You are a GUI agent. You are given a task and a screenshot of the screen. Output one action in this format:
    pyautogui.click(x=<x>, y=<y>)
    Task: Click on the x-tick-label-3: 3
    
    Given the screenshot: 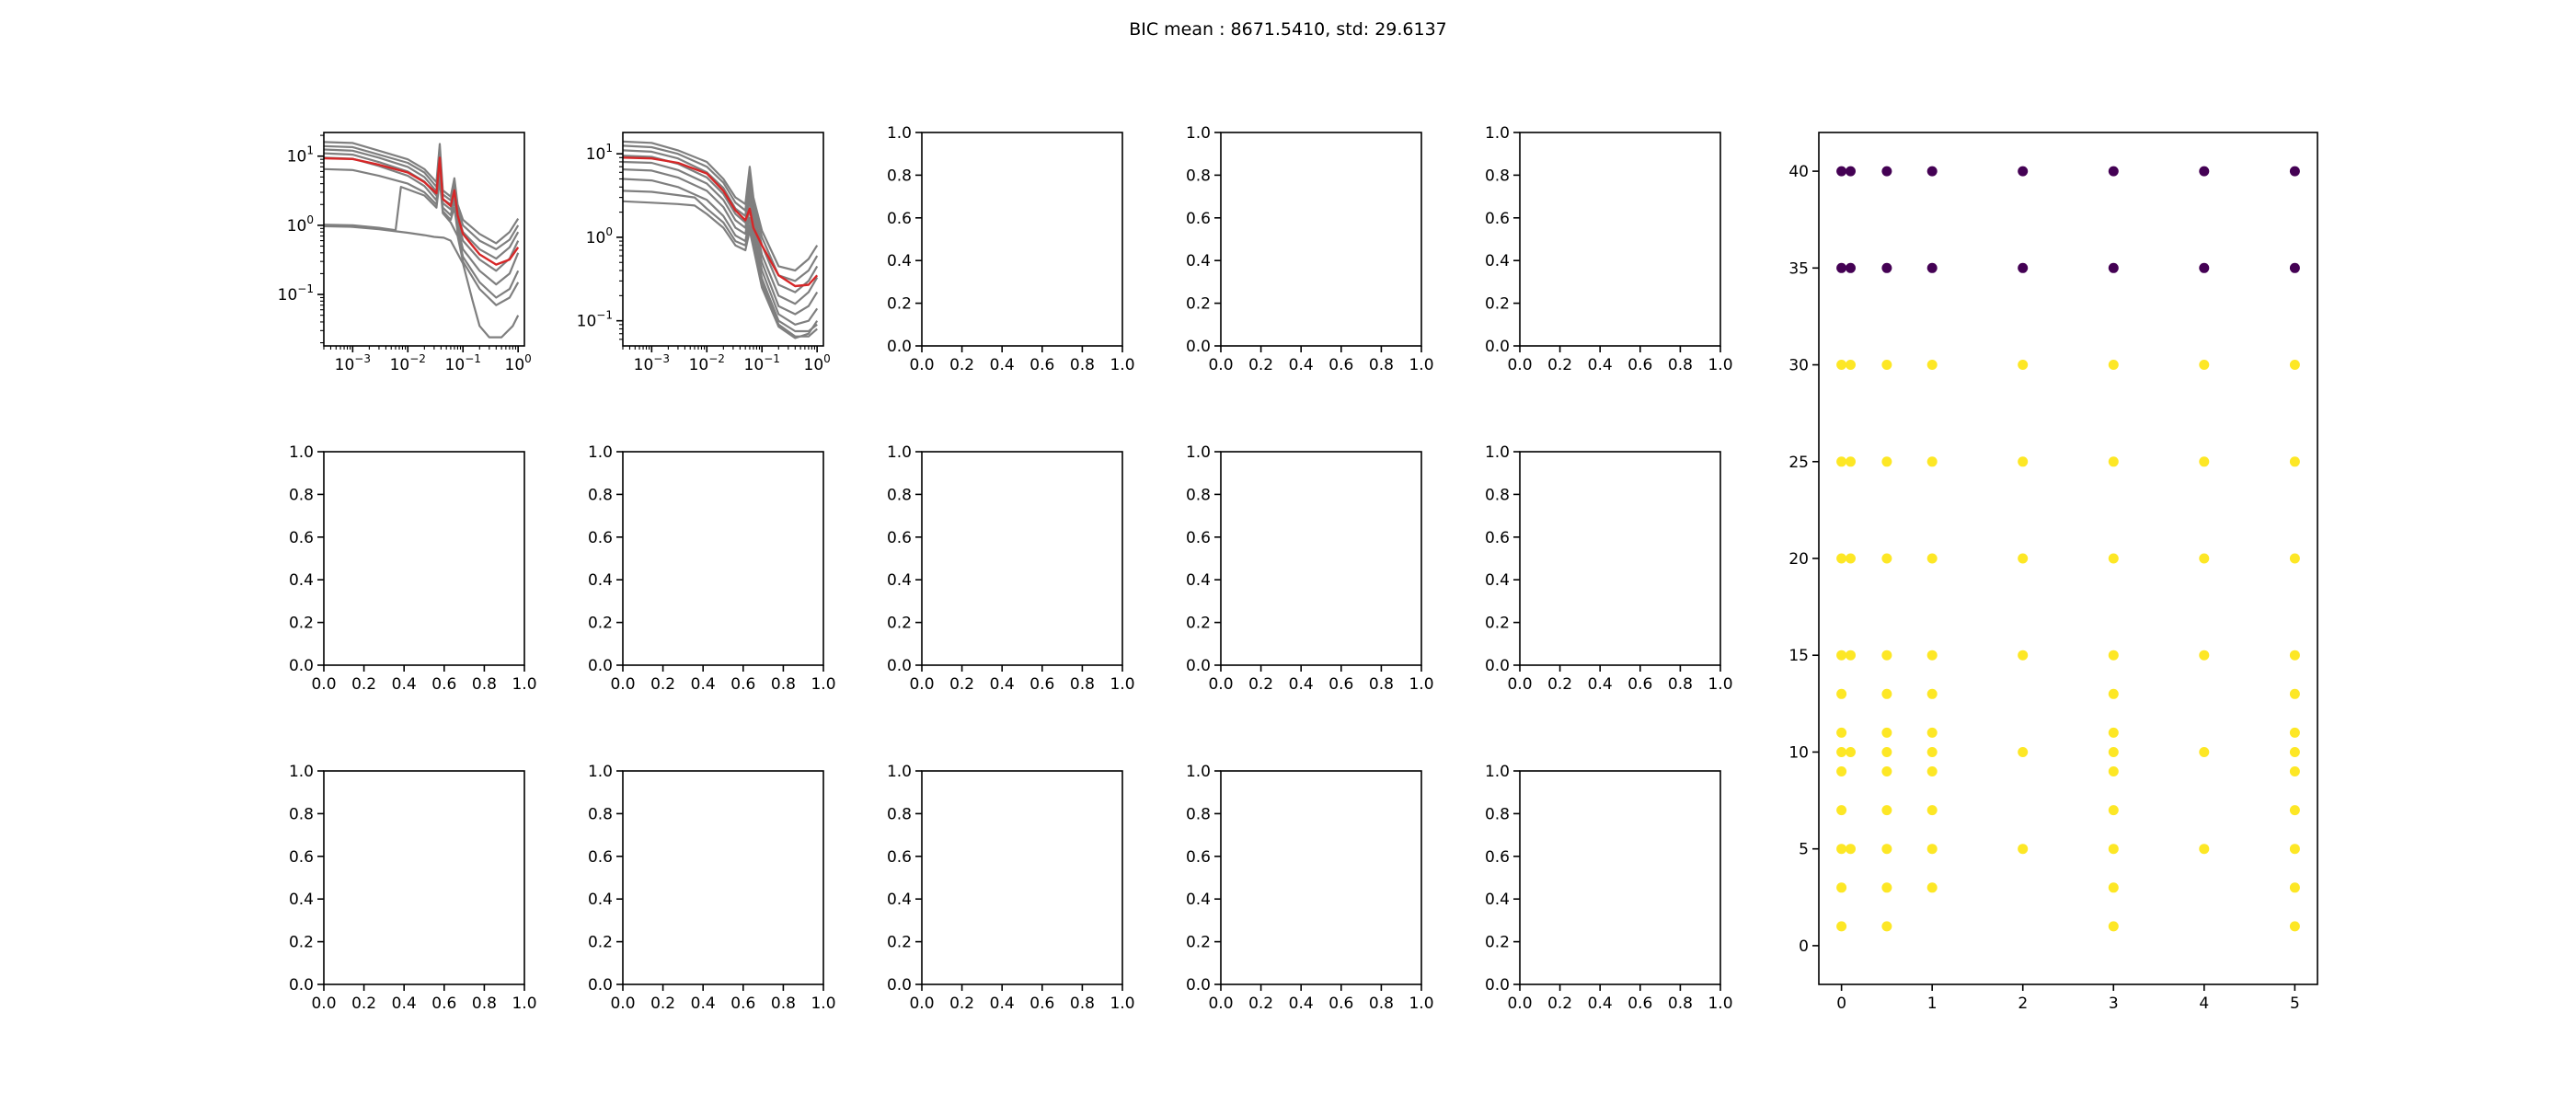 What is the action you would take?
    pyautogui.click(x=2114, y=1004)
    